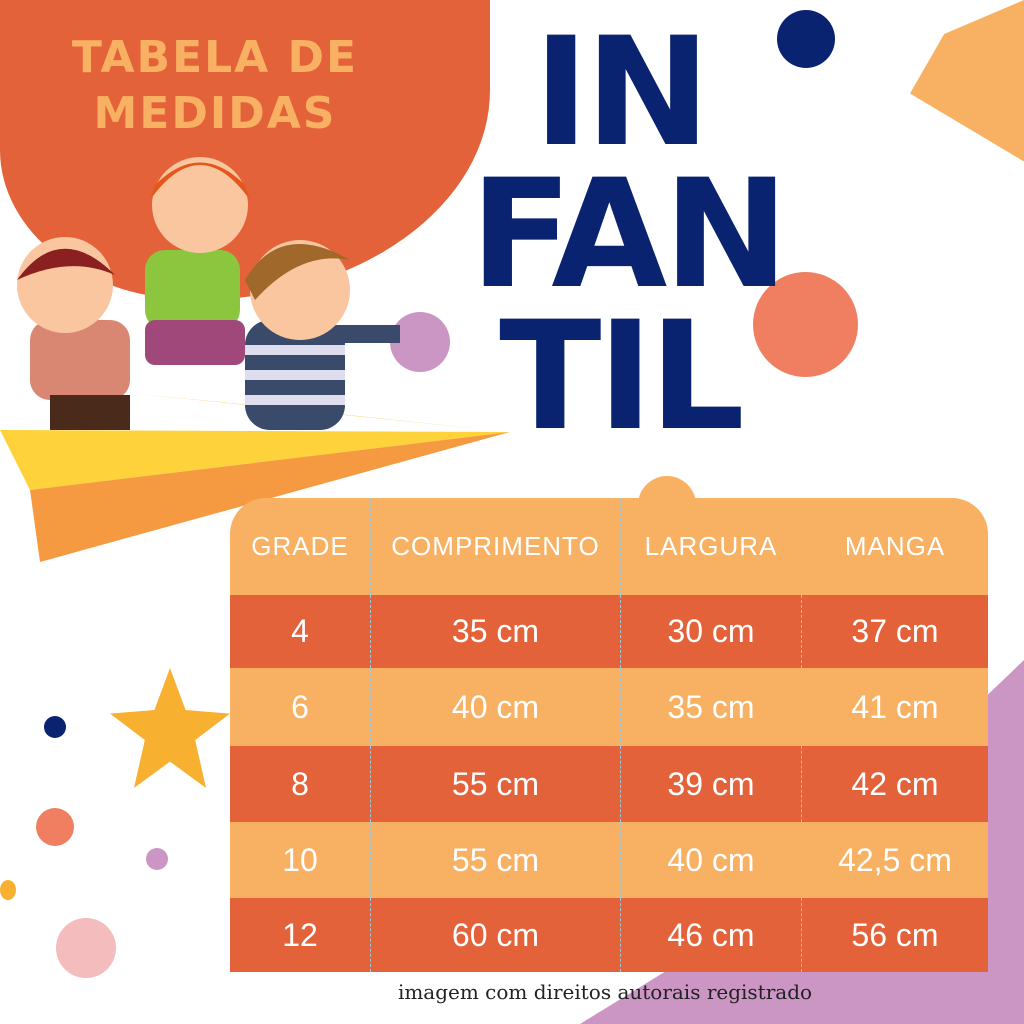 The image size is (1024, 1024). Describe the element at coordinates (711, 784) in the screenshot. I see `cell: 39 cm` at that location.